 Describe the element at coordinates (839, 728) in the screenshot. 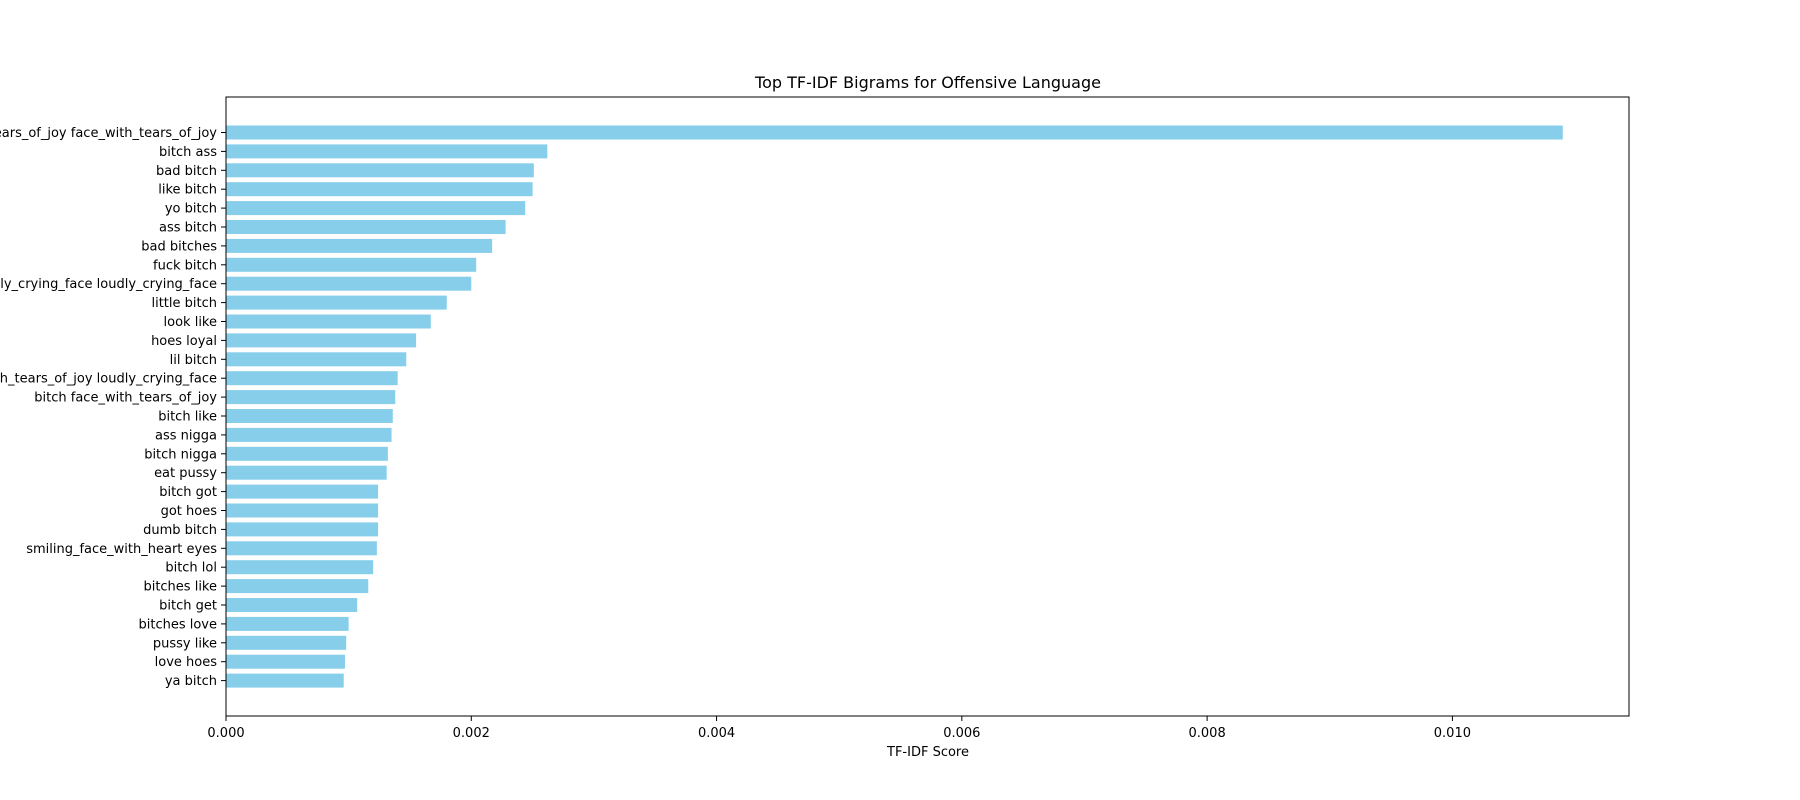

I see `x-ticks-group: 0.000 0.002 0.004 0.006 0.008 0.010` at that location.